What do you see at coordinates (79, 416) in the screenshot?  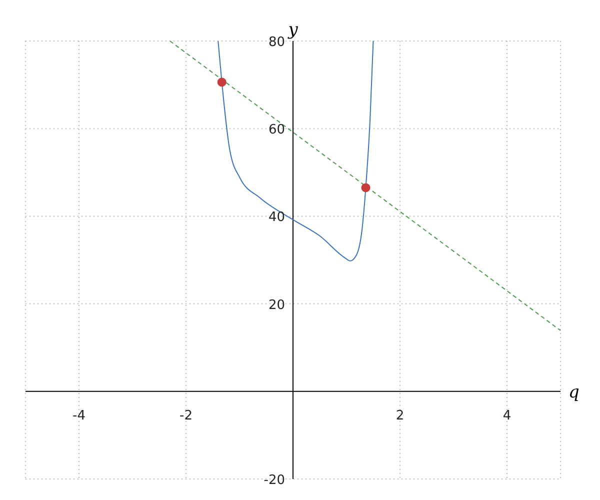 I see `x-tick-label: -4` at bounding box center [79, 416].